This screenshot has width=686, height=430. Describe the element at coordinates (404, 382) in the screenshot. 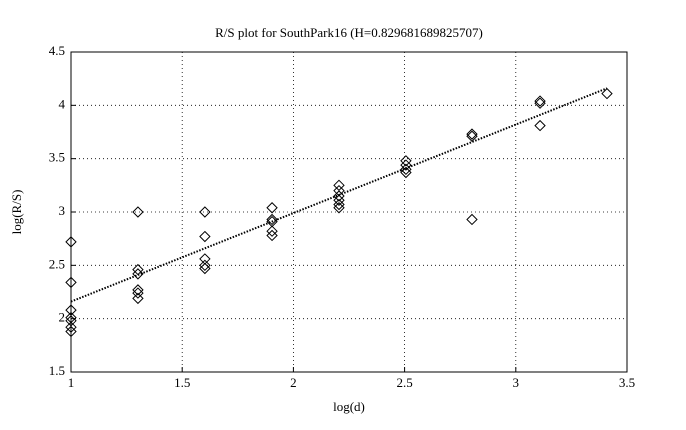

I see `x-tick-label: 2.5` at that location.